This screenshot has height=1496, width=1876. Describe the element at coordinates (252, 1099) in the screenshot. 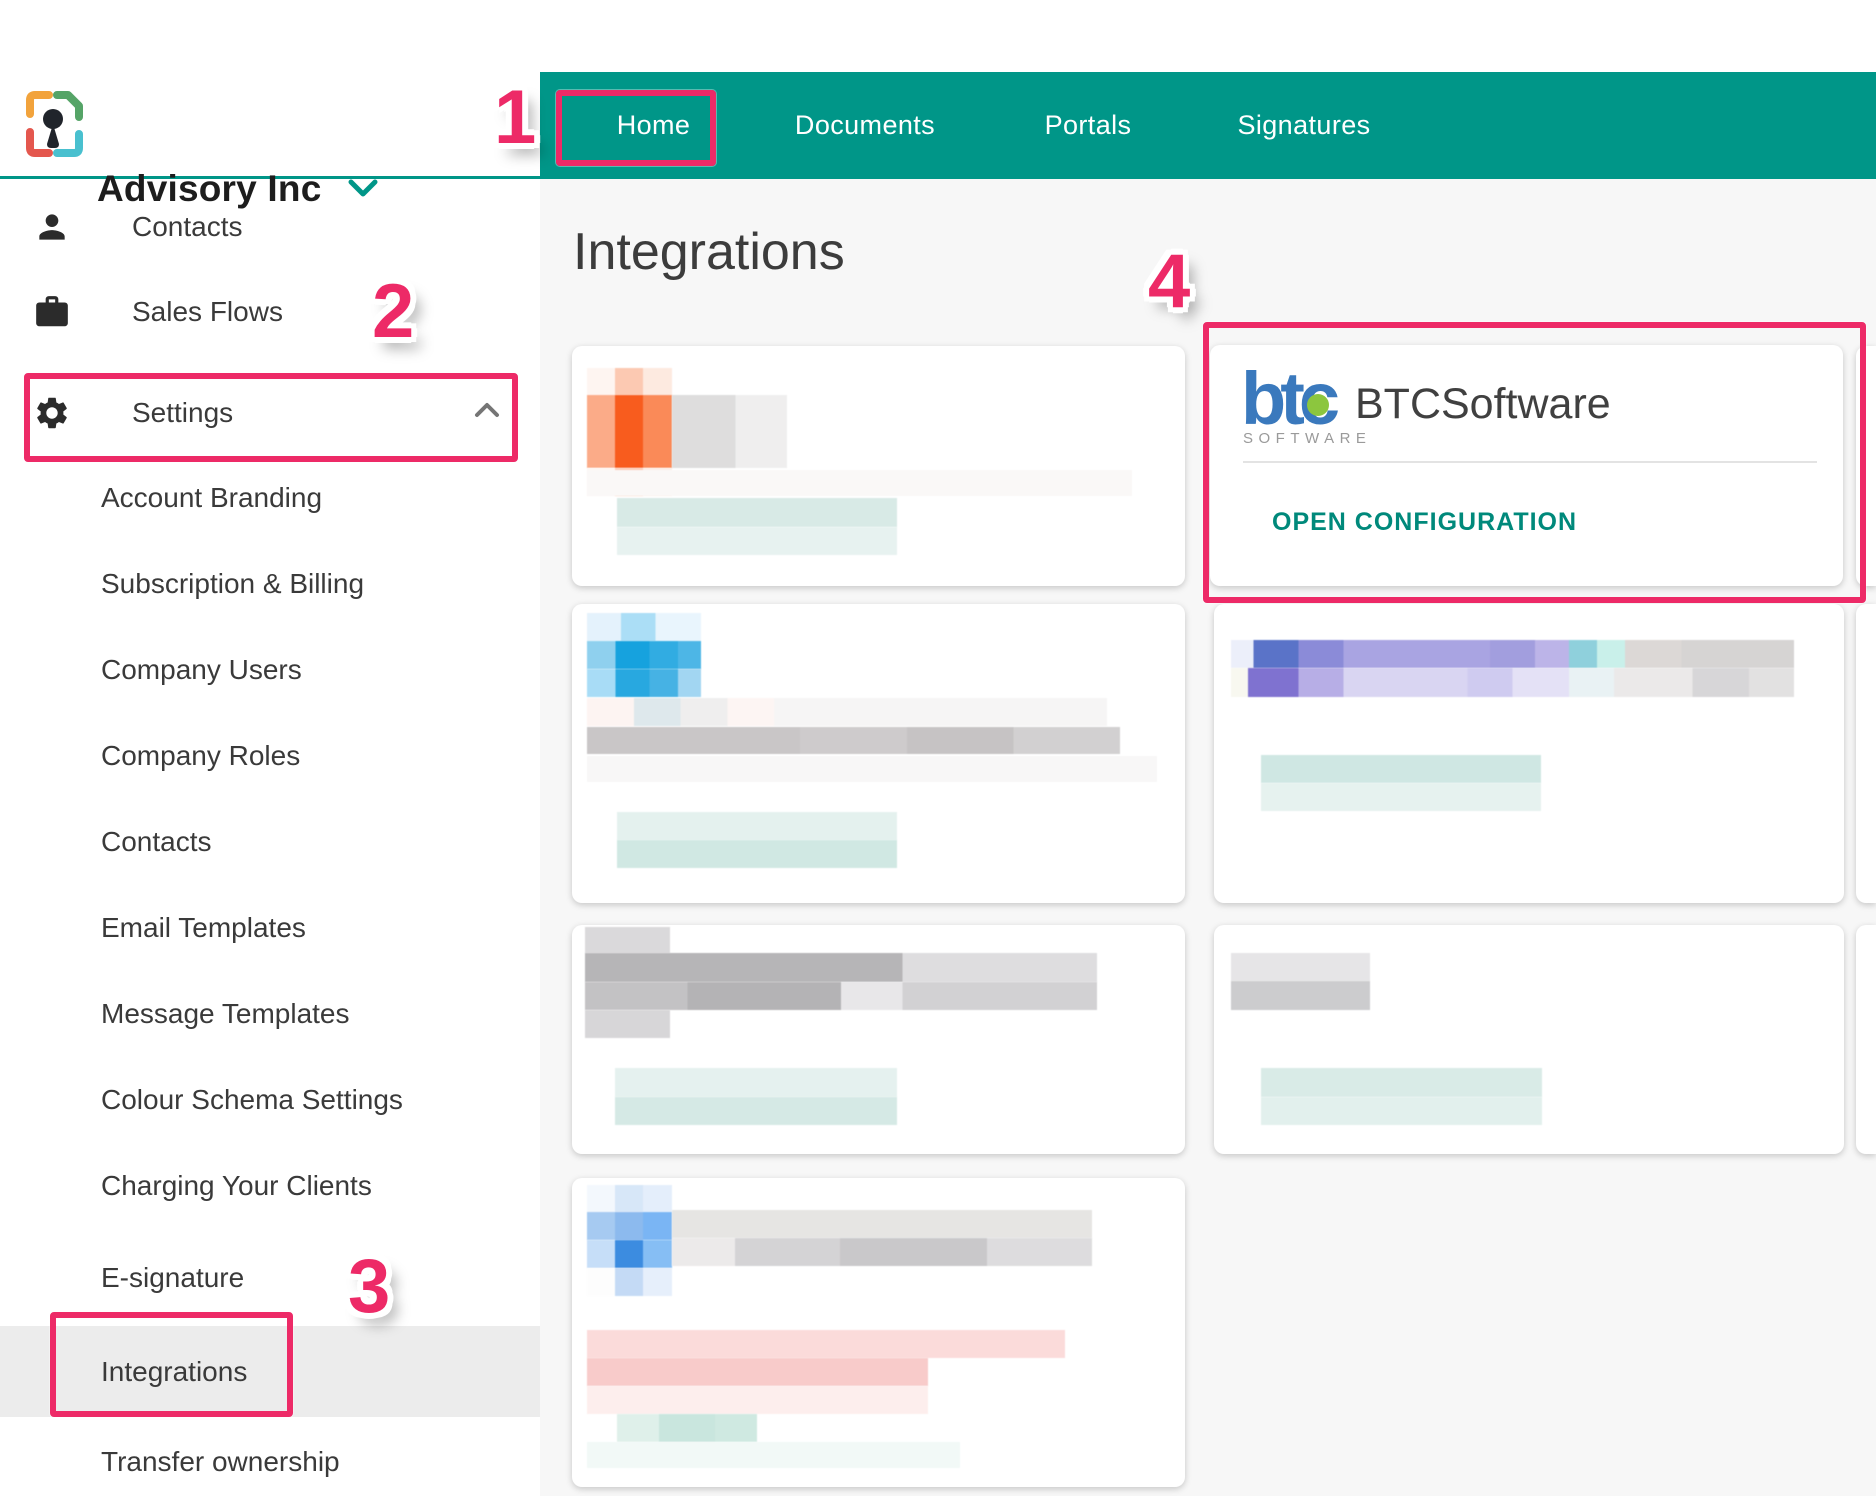

I see `sidebar-subitem-colour-schema-settings: Colour Schema Settings` at that location.